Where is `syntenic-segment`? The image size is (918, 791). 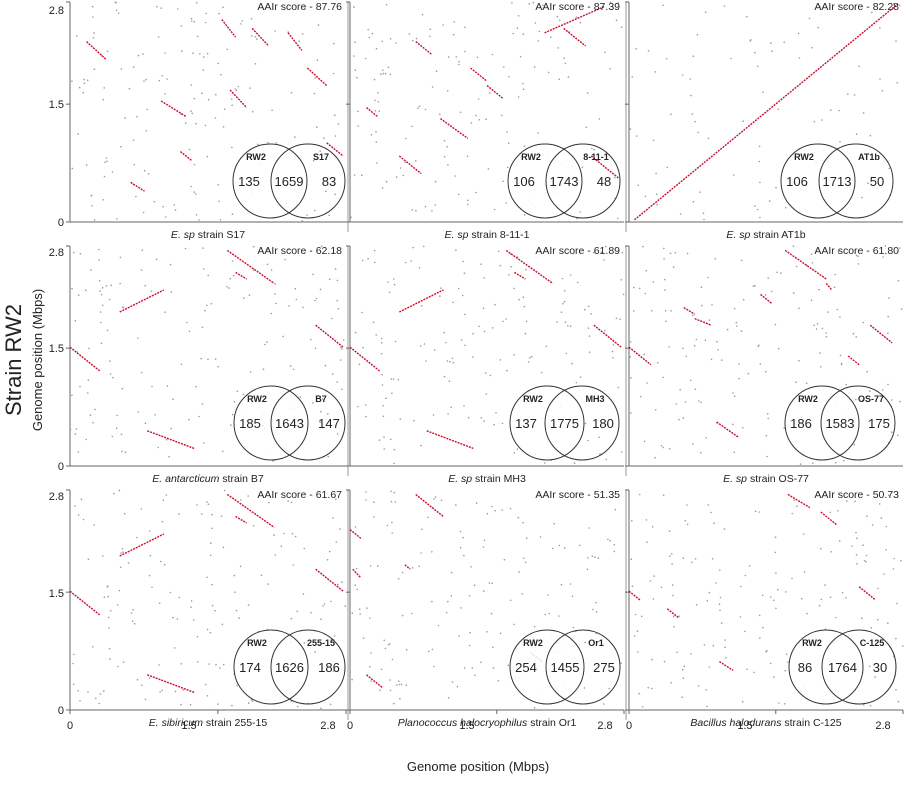
syntenic-segment is located at coordinates (703, 321).